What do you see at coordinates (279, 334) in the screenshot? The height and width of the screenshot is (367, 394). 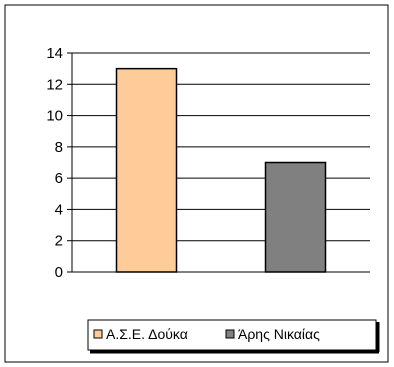 I see `legend-label-series-2: Άρης Νικαίας` at bounding box center [279, 334].